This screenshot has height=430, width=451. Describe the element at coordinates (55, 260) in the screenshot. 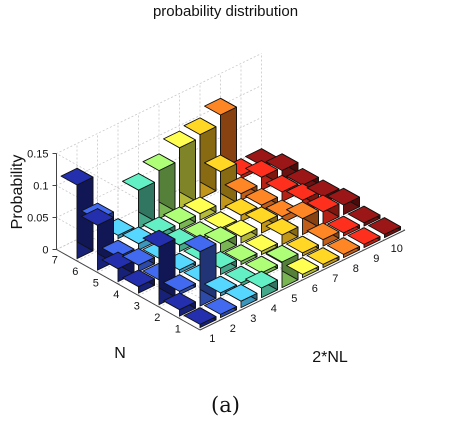

I see `y-tick-label: 7` at that location.